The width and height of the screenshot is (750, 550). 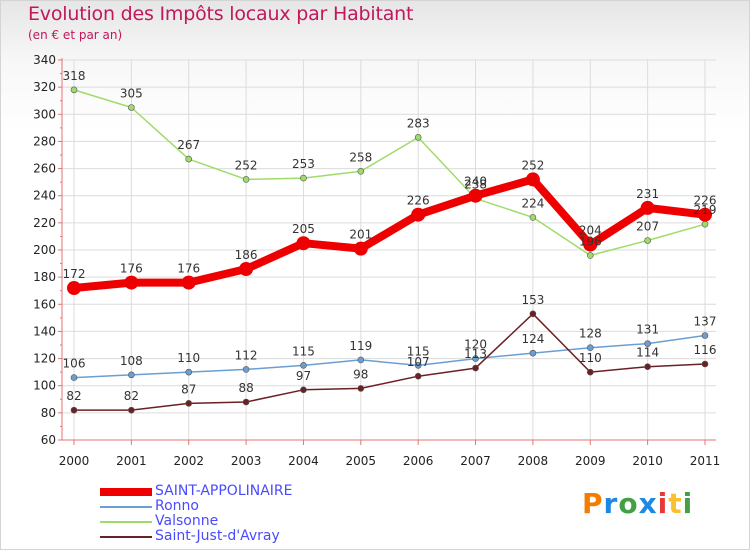 What do you see at coordinates (131, 361) in the screenshot?
I see `data-label-ronno: 108` at bounding box center [131, 361].